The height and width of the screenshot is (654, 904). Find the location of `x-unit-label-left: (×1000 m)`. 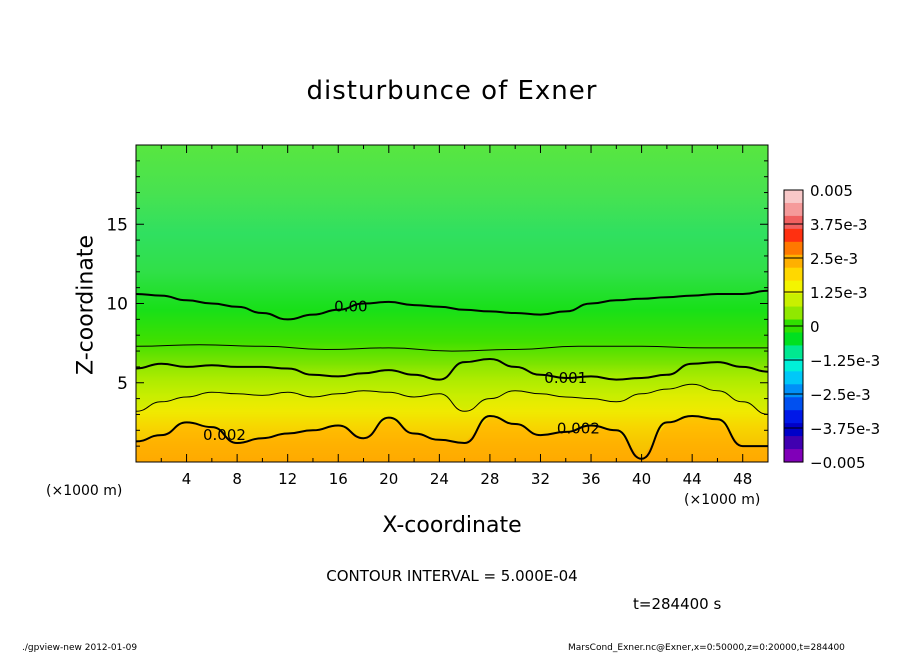

x-unit-label-left: (×1000 m) is located at coordinates (84, 491).